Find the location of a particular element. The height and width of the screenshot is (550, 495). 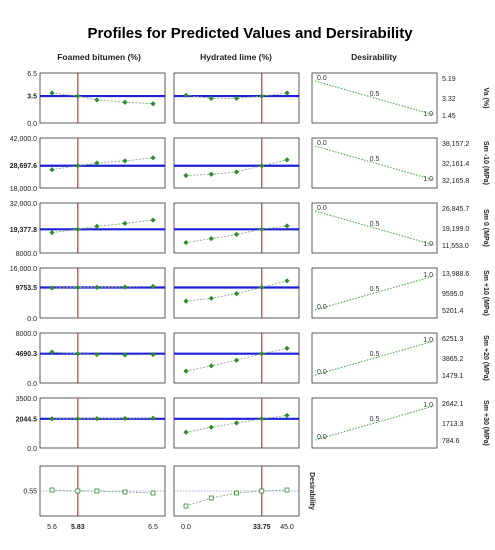

column-header-desirability: Desirability is located at coordinates (374, 57).